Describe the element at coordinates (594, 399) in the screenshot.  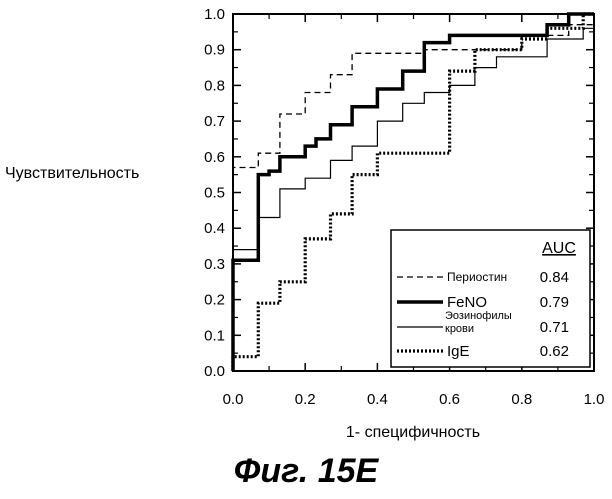
I see `x-tick-label: 1.0` at that location.